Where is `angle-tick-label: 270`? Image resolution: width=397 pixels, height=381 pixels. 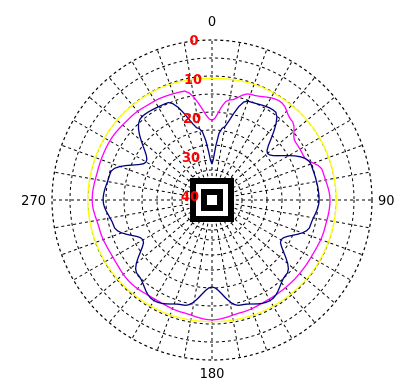 angle-tick-label: 270 is located at coordinates (33, 201).